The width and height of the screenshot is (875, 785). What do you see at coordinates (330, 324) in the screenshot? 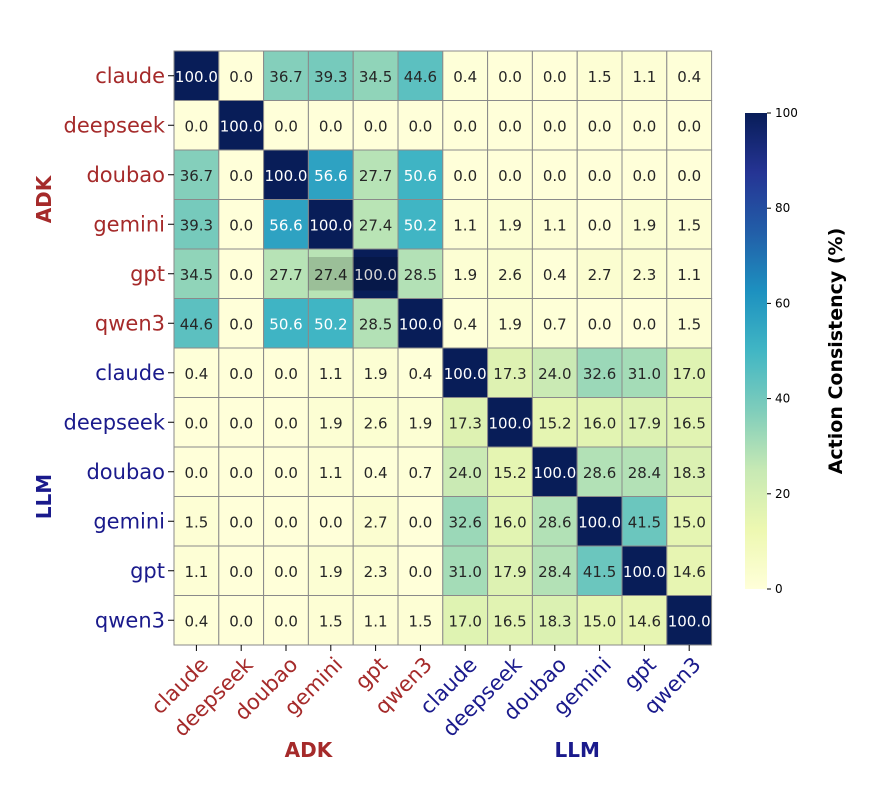
I see `cell-value-label: 50.2` at bounding box center [330, 324].